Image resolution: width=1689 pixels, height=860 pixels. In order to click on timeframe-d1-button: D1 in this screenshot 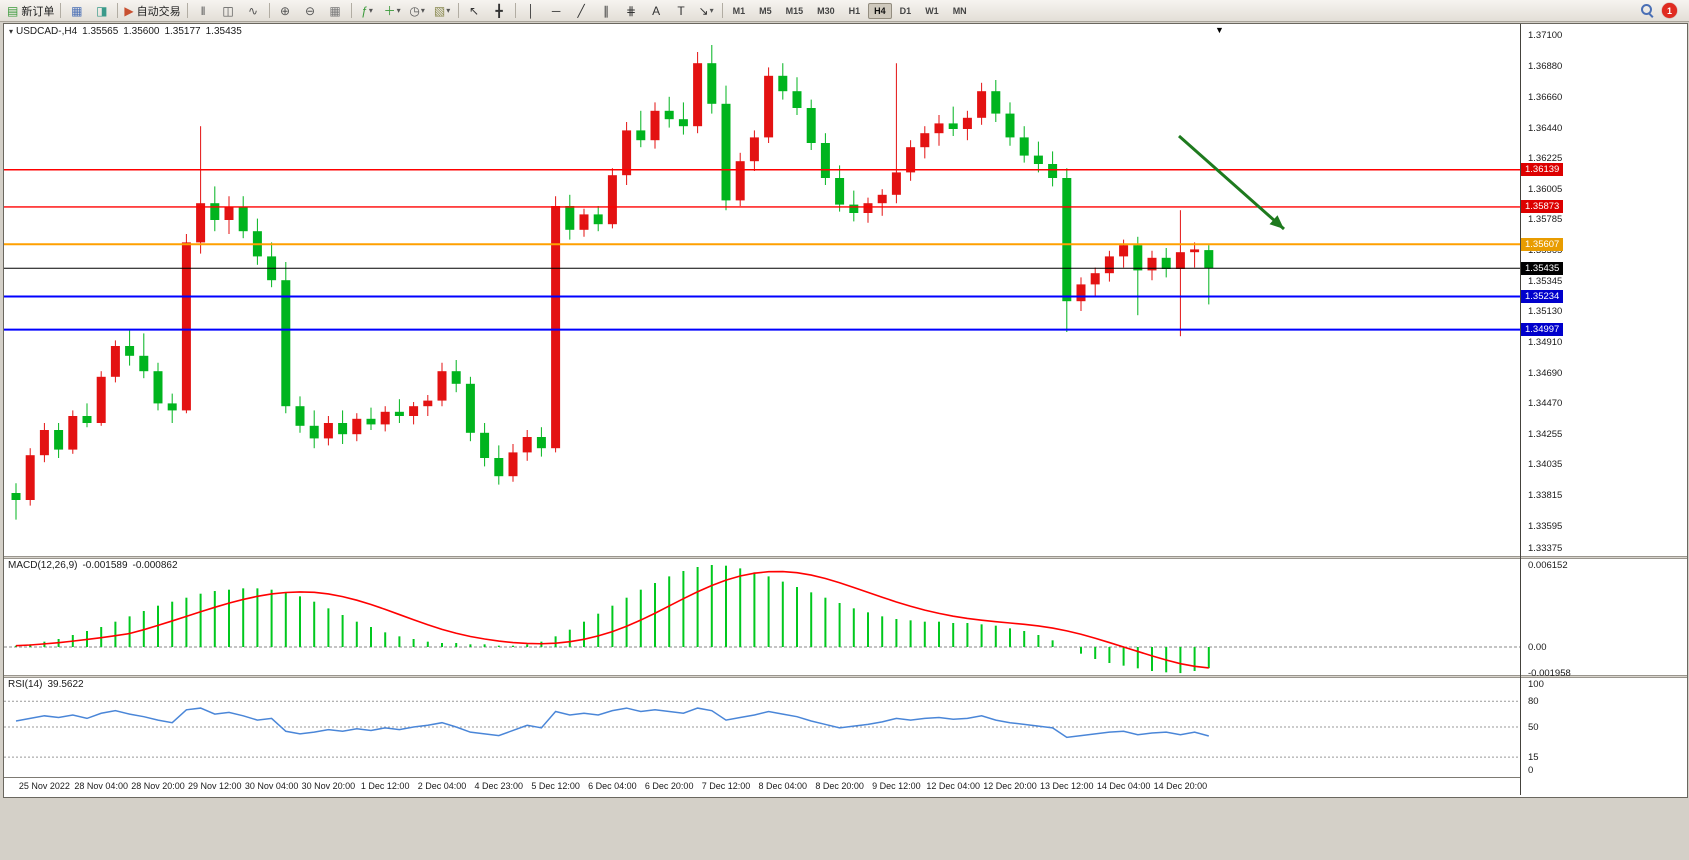, I will do `click(905, 10)`.